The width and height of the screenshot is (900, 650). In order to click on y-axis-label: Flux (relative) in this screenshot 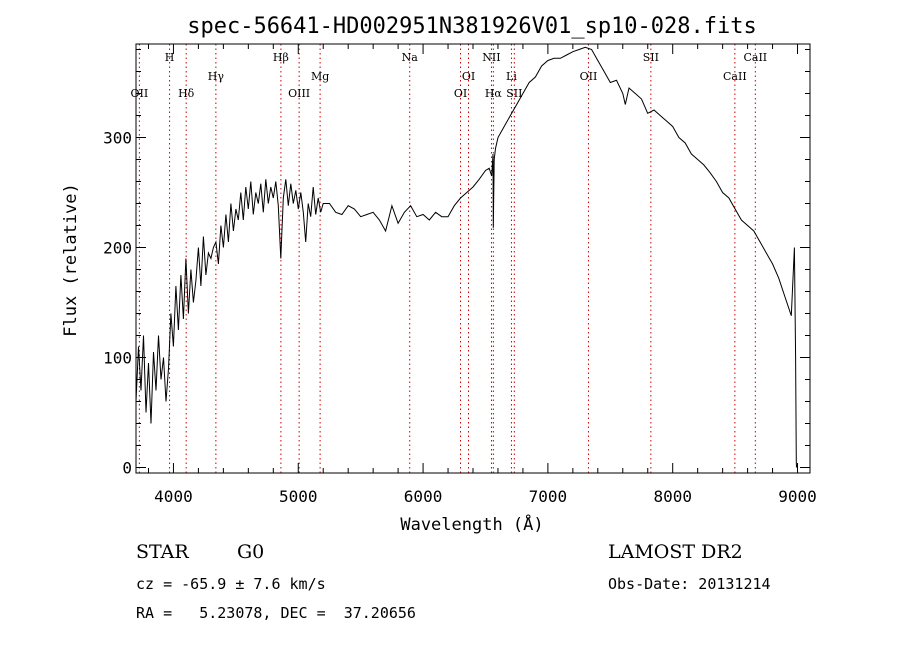, I will do `click(71, 260)`.